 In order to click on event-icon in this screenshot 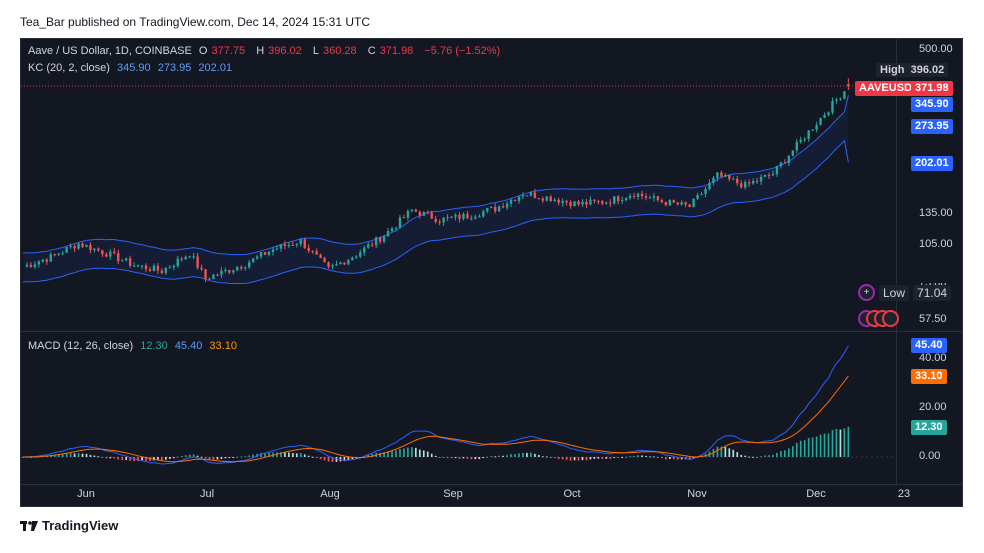, I will do `click(890, 318)`.